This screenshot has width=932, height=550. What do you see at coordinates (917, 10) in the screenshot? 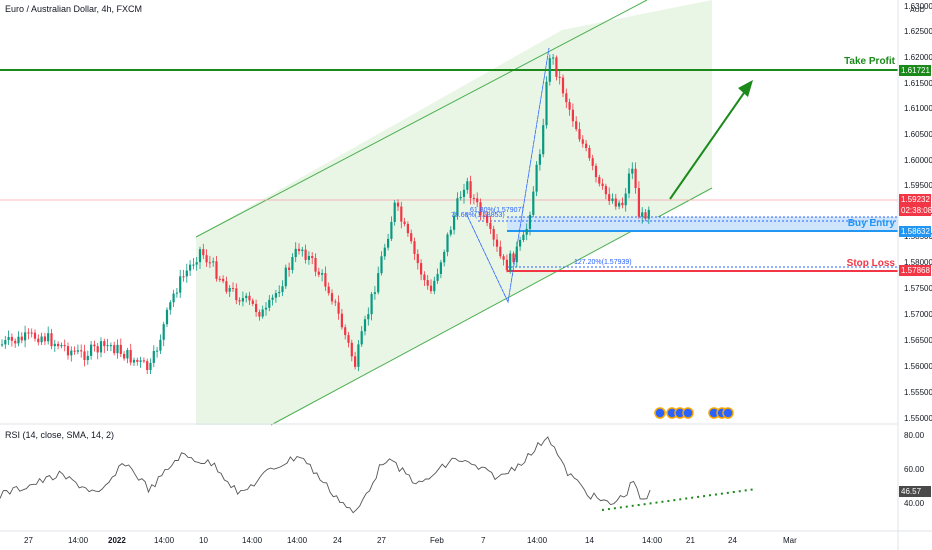
I see `currency-badge: AUD` at bounding box center [917, 10].